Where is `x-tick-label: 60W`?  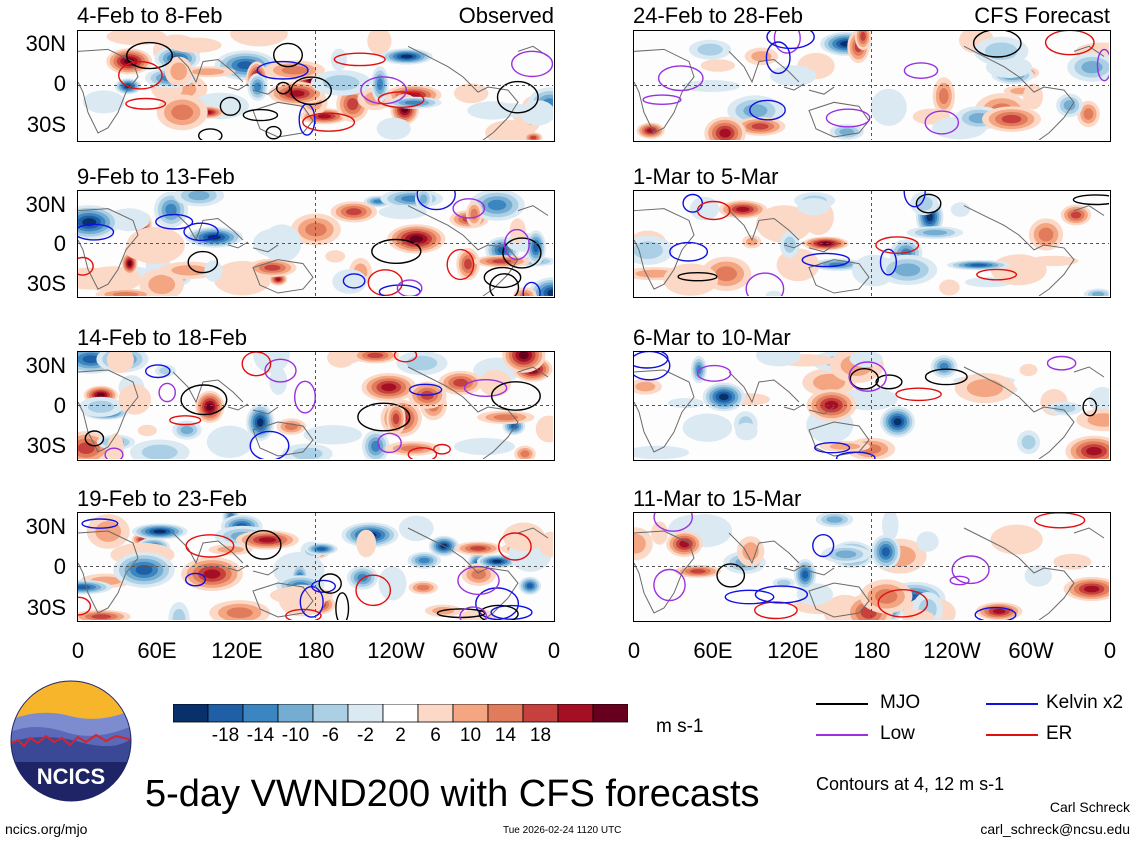
x-tick-label: 60W is located at coordinates (1031, 650).